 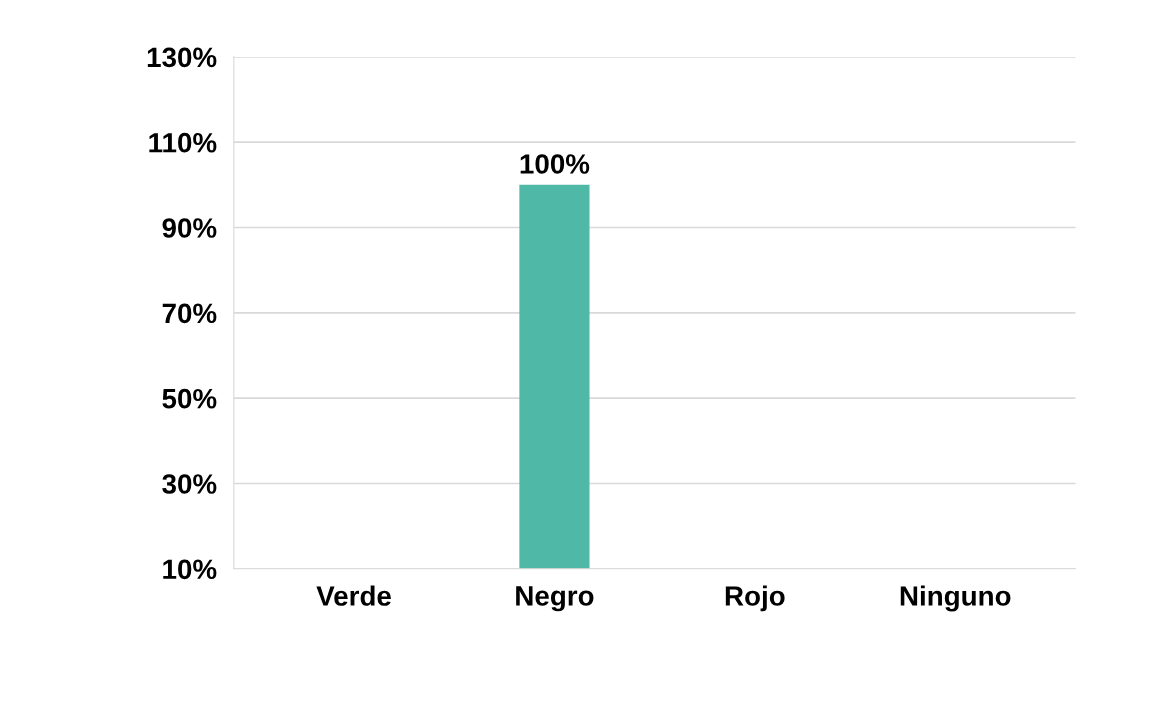 I want to click on y-tick-label: 110%, so click(x=183, y=142).